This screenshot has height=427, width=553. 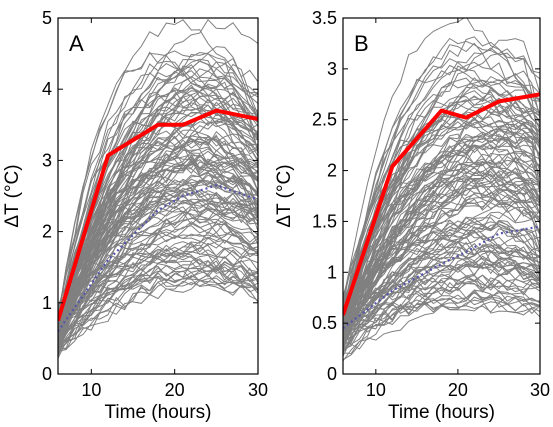 I want to click on y-tick-label: 1.5, so click(x=324, y=221).